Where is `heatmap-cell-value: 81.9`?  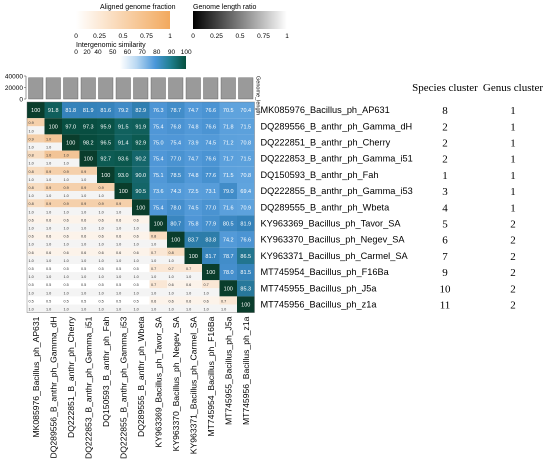 heatmap-cell-value: 81.9 is located at coordinates (245, 225).